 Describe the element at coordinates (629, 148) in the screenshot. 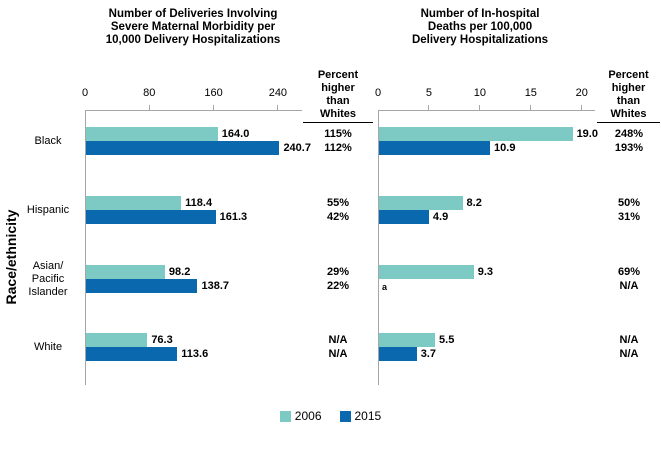

I see `percent-value: 193%` at that location.